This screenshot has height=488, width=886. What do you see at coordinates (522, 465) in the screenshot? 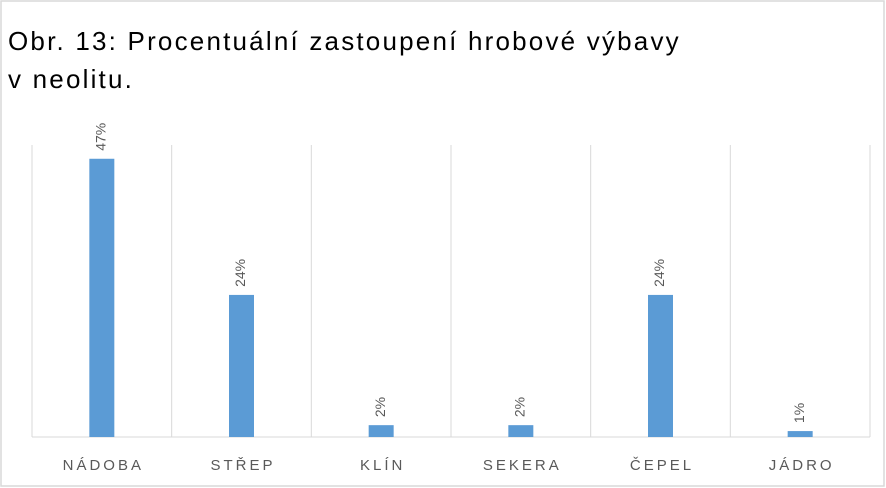
I see `x-tick-label: SEKERA` at bounding box center [522, 465].